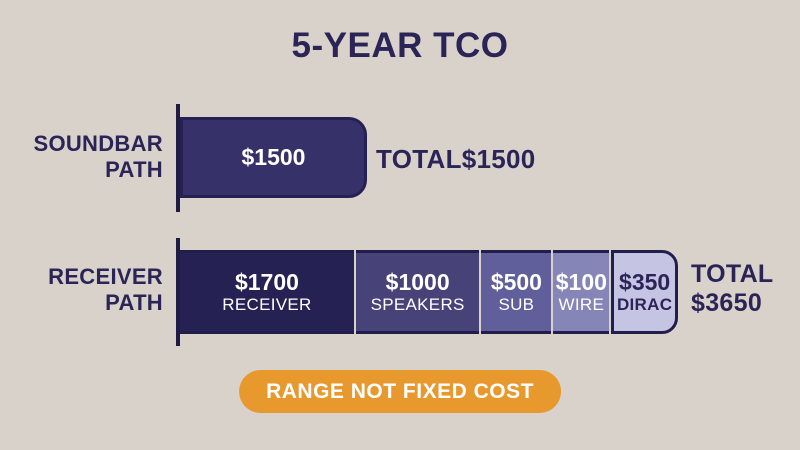  I want to click on soundbar-path-label: SOUNDBAR PATH, so click(81, 157).